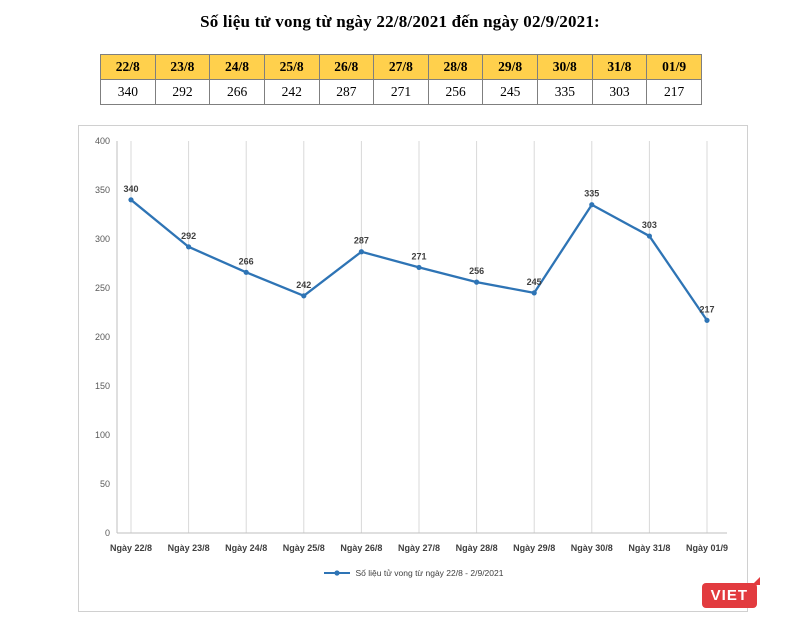 The width and height of the screenshot is (800, 618). I want to click on table-value-cell: 271, so click(401, 92).